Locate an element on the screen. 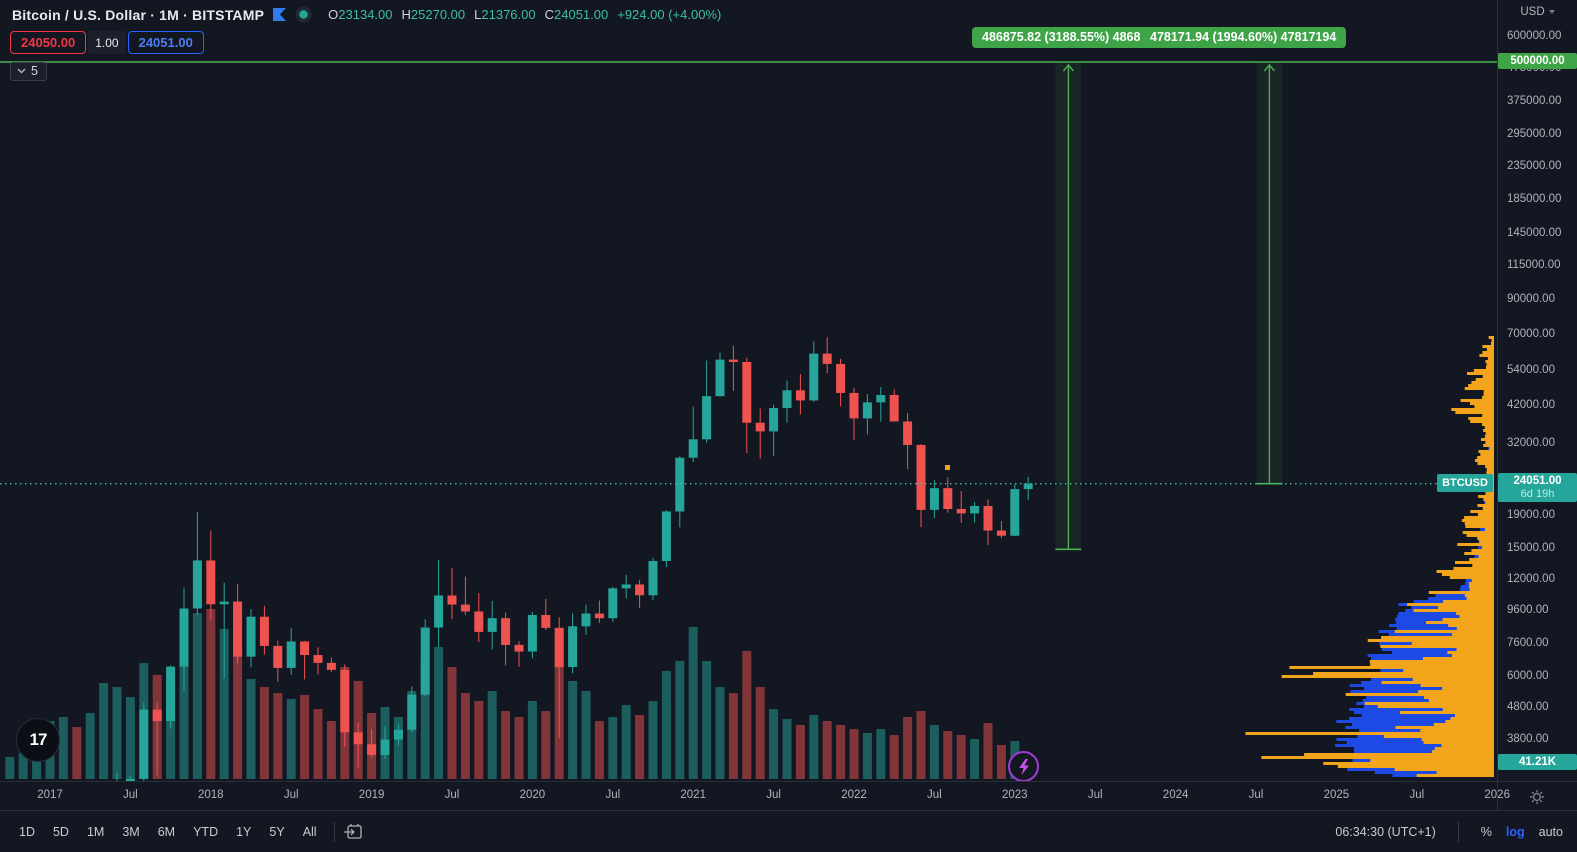  range-button-ytd: YTD is located at coordinates (206, 831).